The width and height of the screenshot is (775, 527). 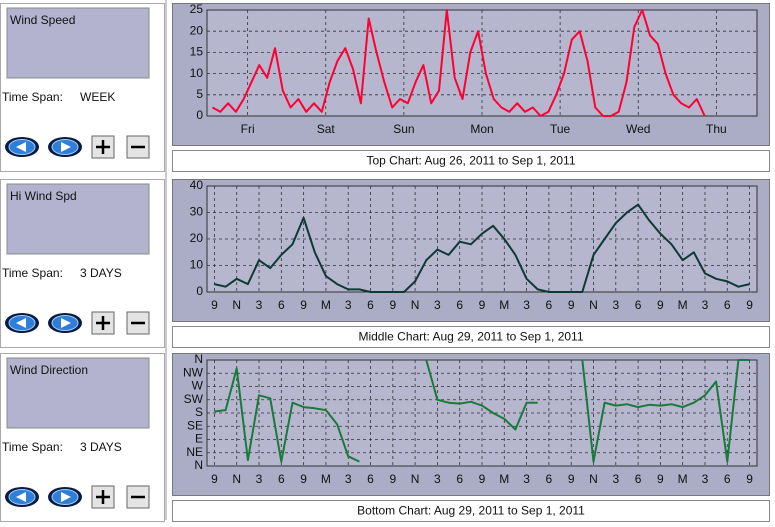 What do you see at coordinates (195, 425) in the screenshot?
I see `y-tick-label: SE` at bounding box center [195, 425].